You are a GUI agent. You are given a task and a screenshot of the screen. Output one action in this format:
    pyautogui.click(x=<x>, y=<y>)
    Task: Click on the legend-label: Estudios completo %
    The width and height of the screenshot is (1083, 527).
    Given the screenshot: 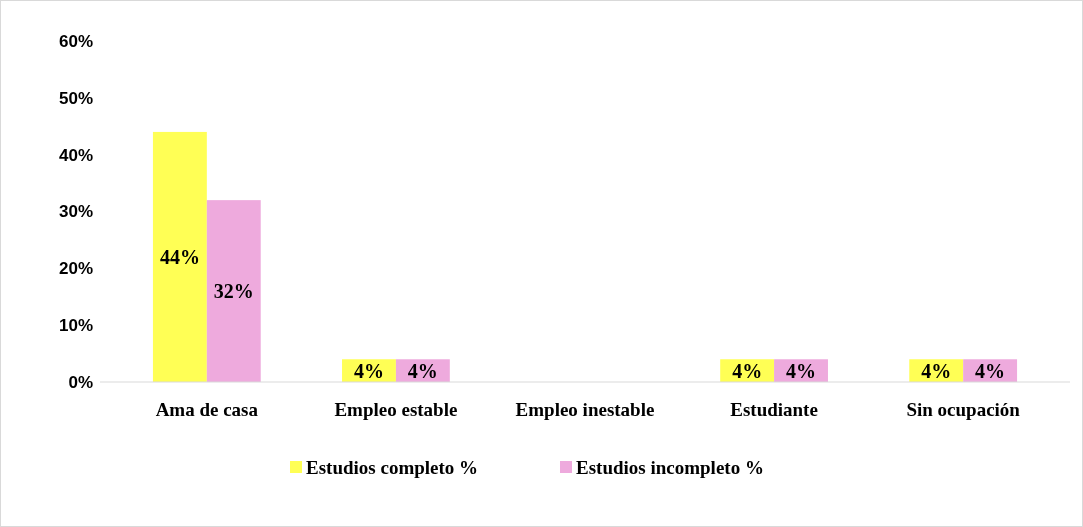 What is the action you would take?
    pyautogui.click(x=392, y=467)
    